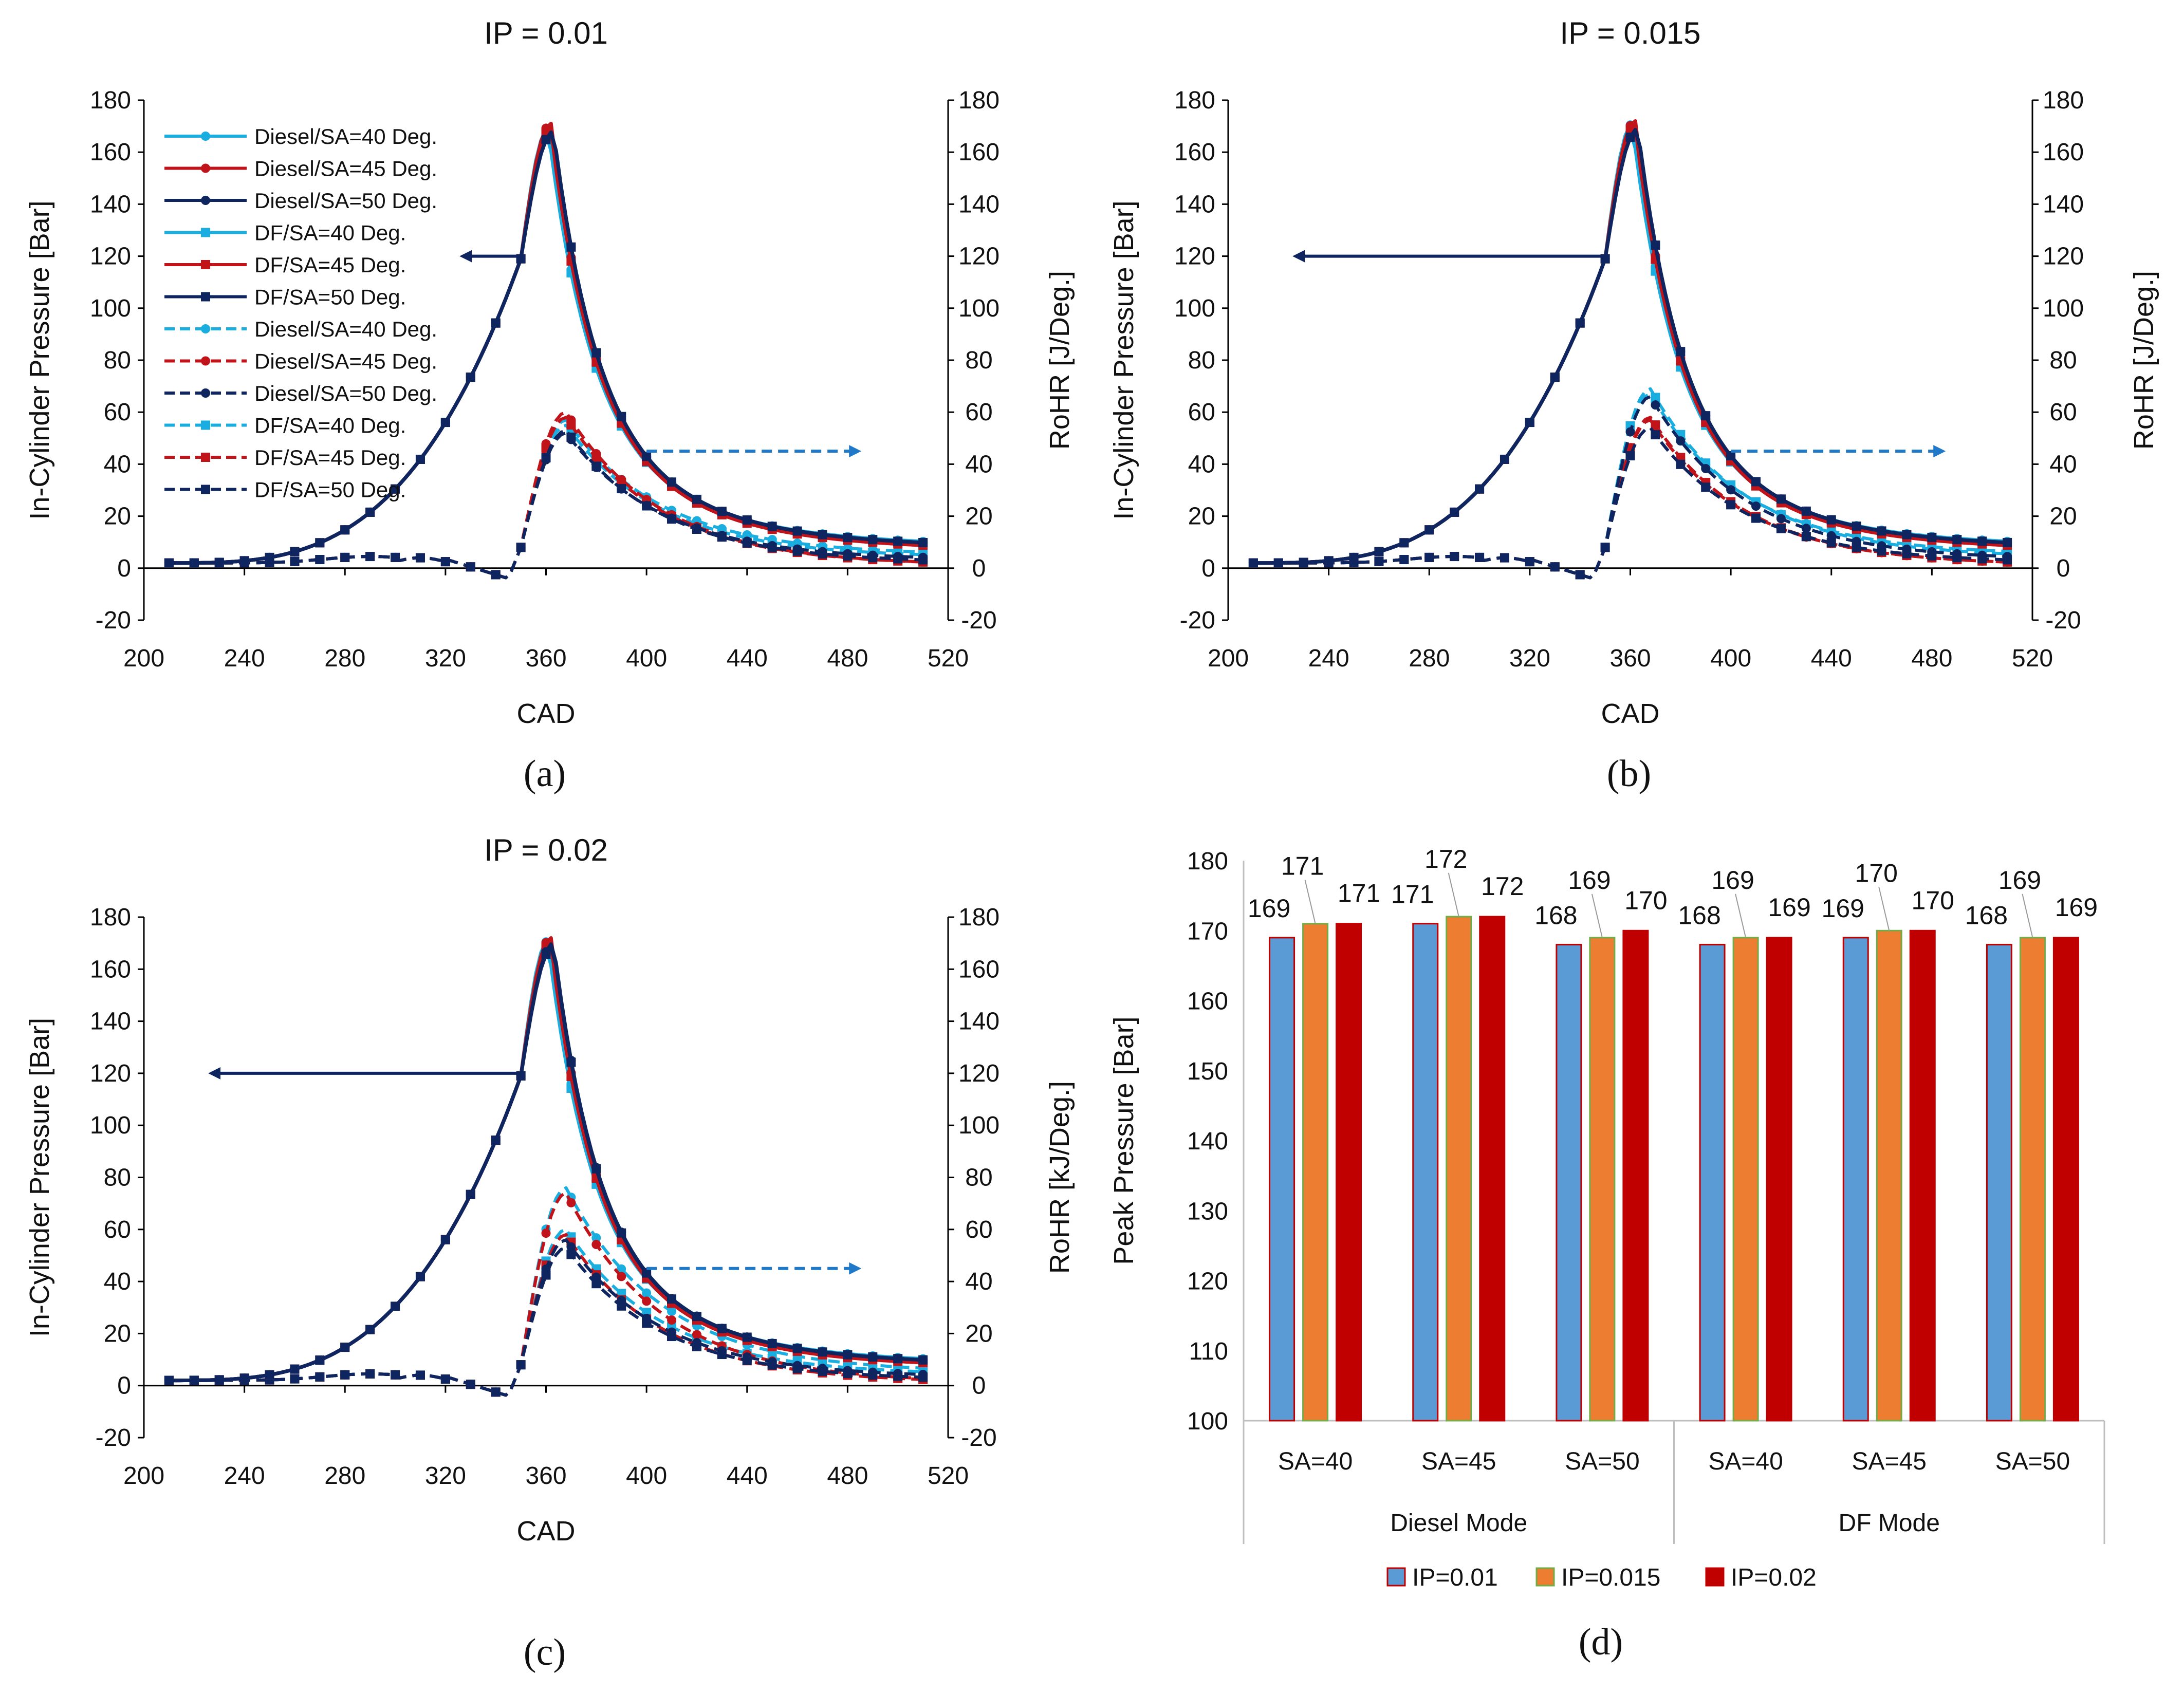 Image resolution: width=2184 pixels, height=1693 pixels. What do you see at coordinates (1529, 658) in the screenshot?
I see `x-tick-label: 320` at bounding box center [1529, 658].